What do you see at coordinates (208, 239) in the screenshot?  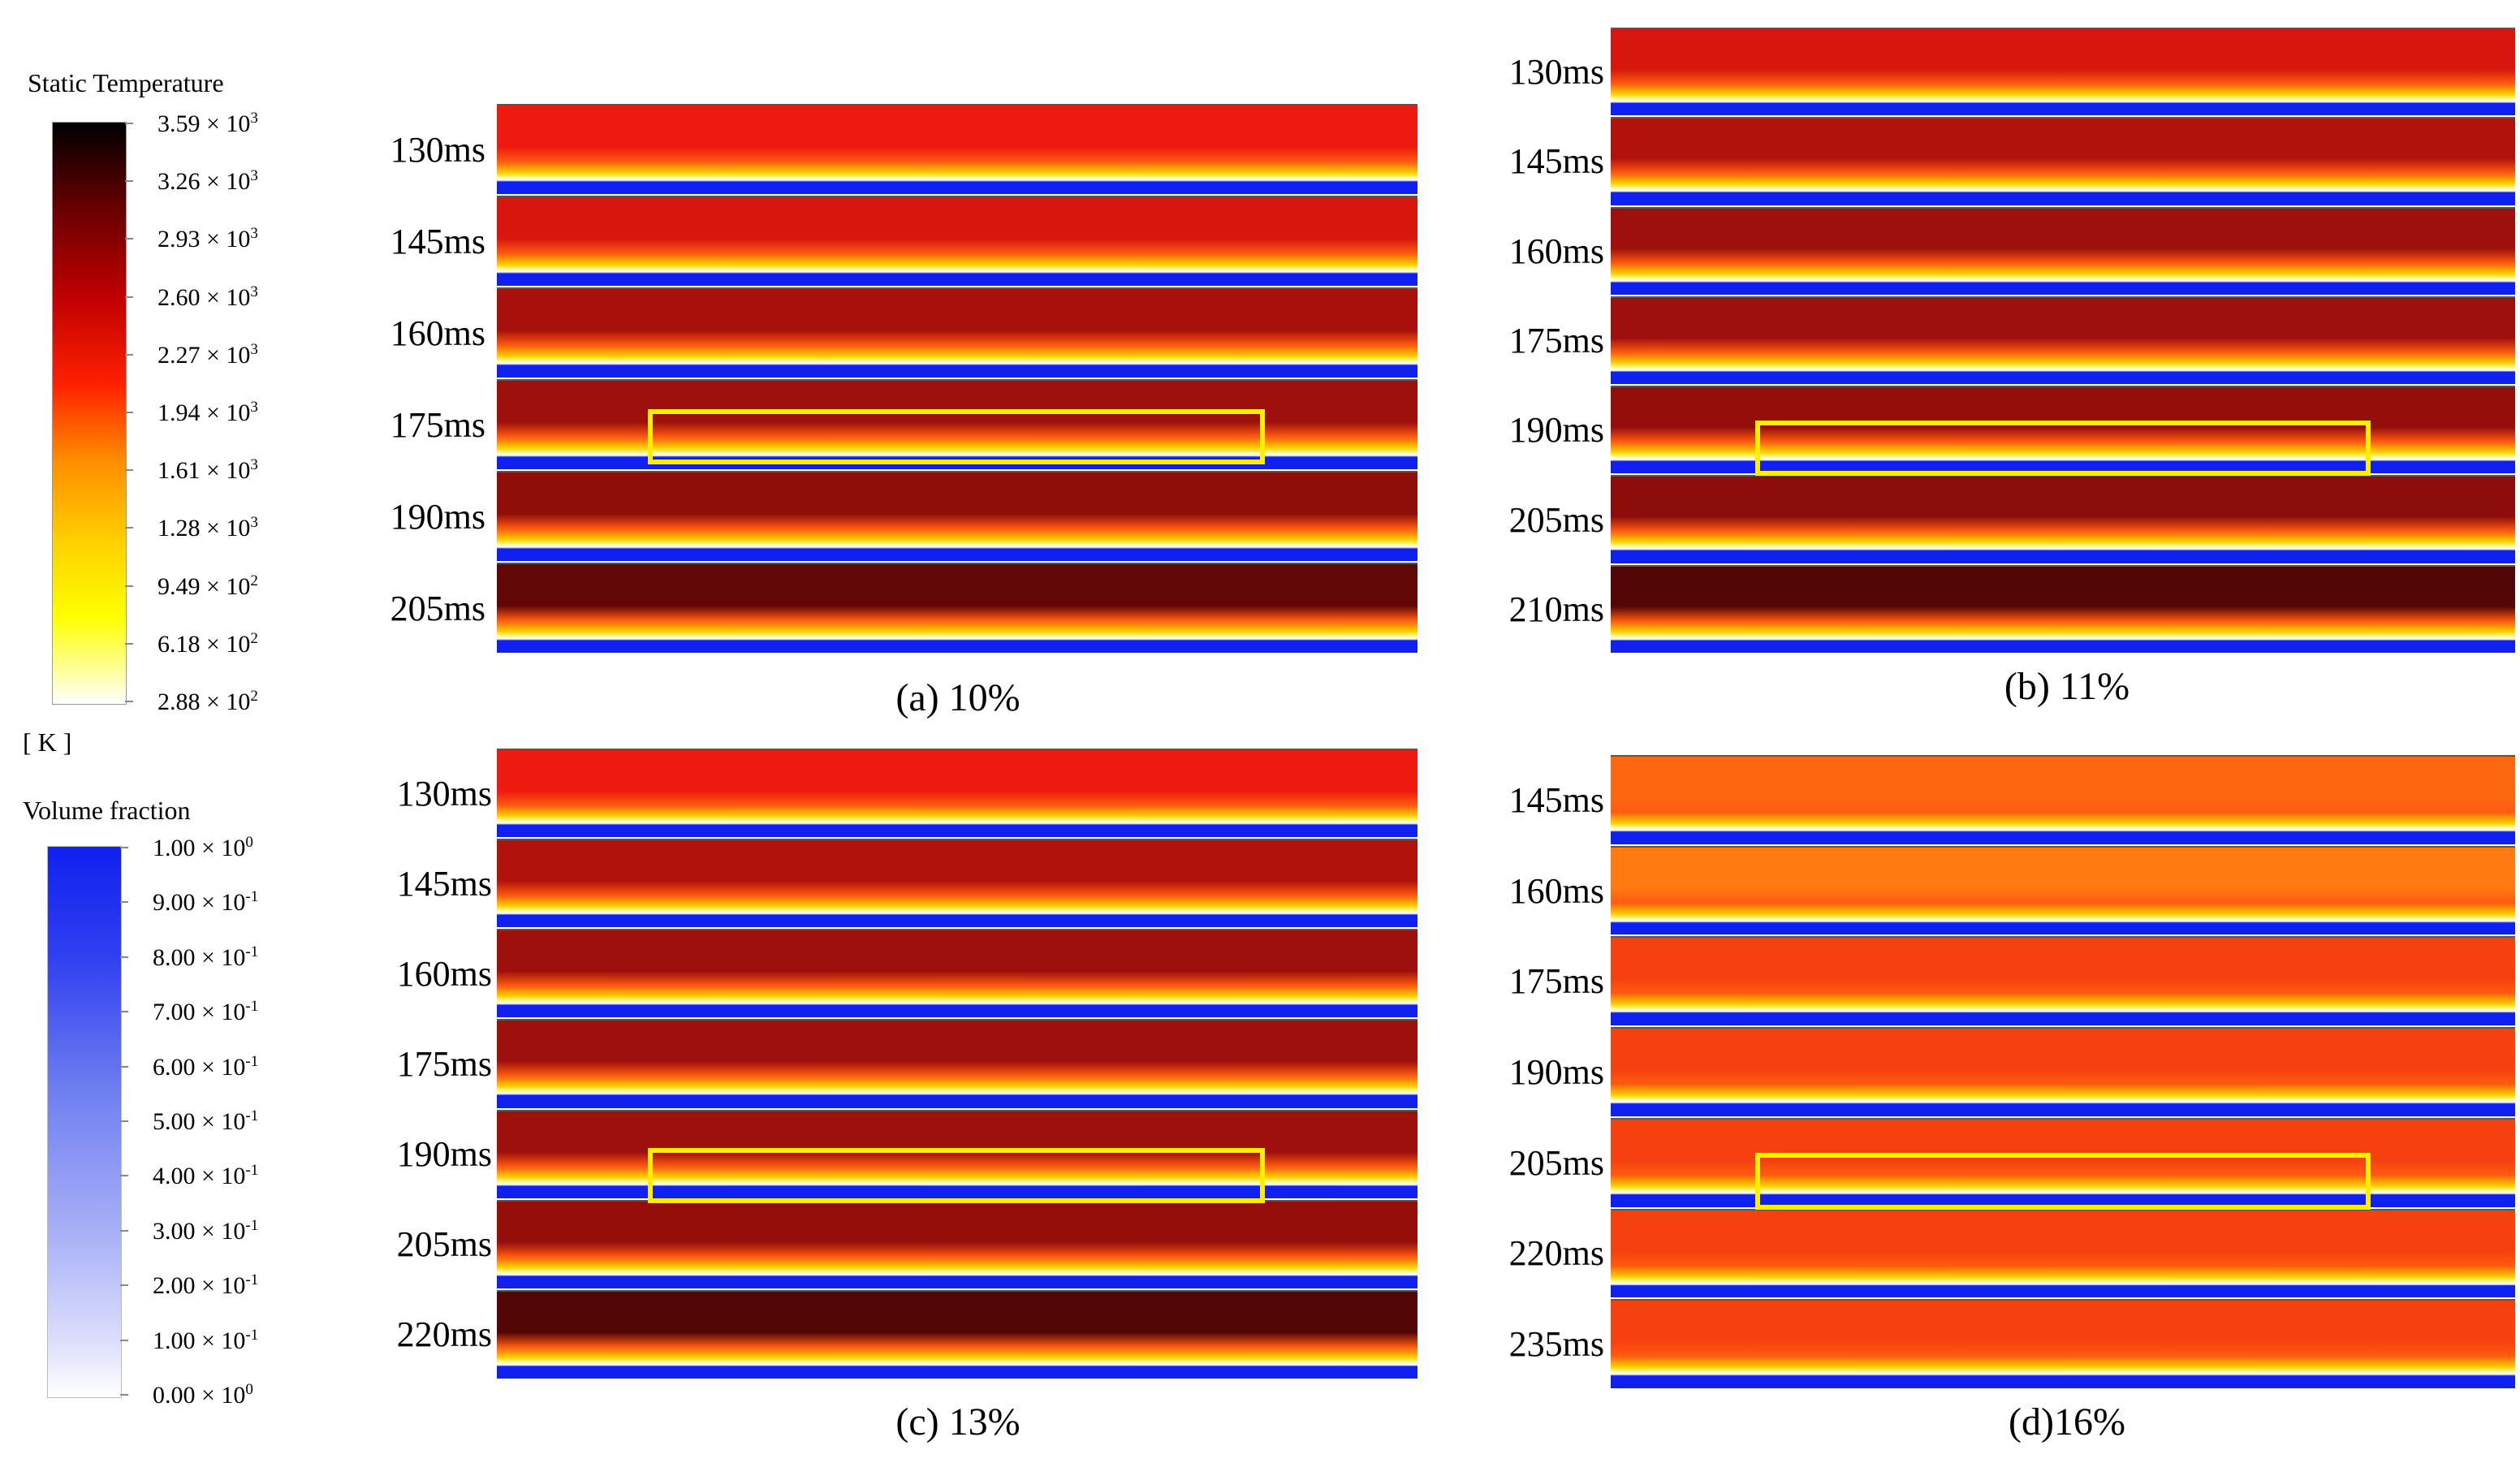 I see `temperature-tick-label: 2.93 × 10³` at bounding box center [208, 239].